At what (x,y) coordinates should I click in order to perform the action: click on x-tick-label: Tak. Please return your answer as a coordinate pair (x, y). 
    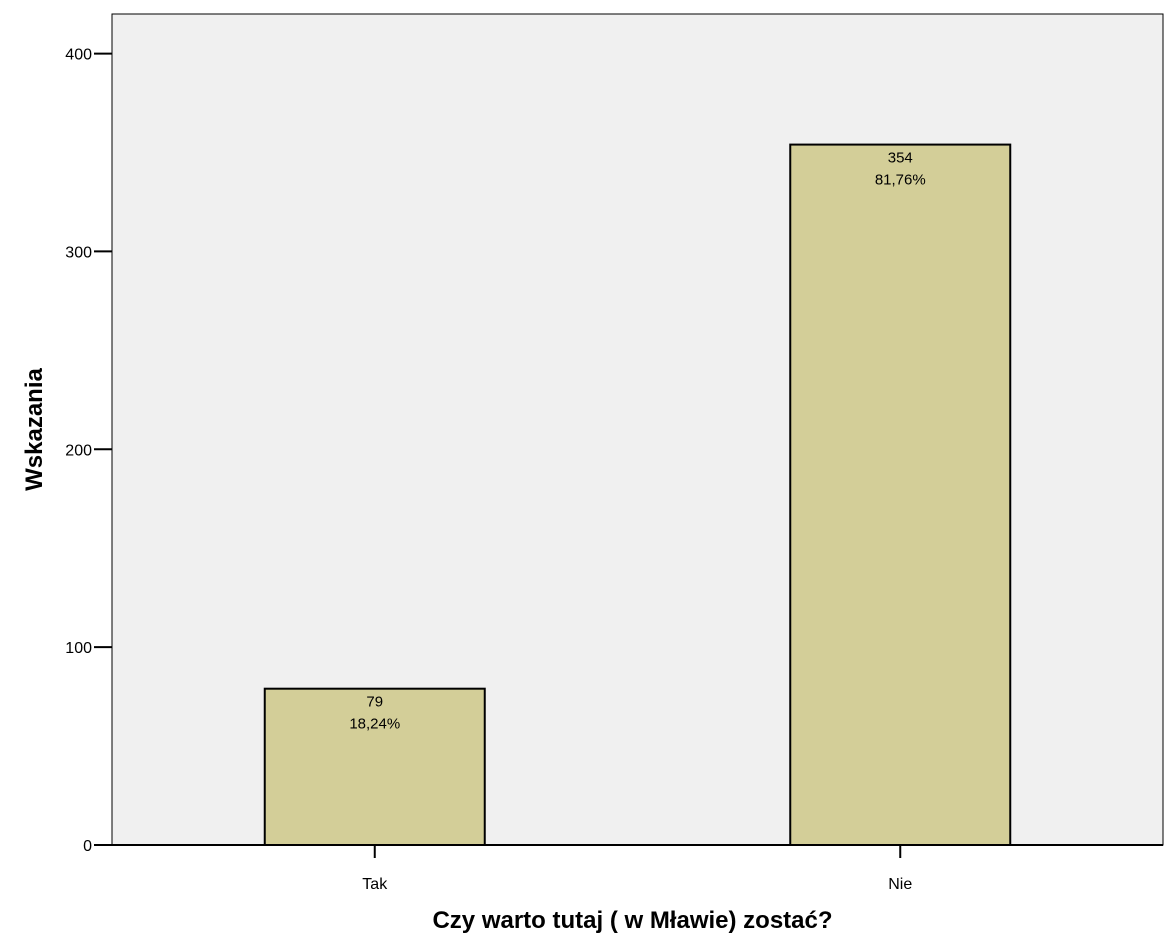
    Looking at the image, I should click on (375, 884).